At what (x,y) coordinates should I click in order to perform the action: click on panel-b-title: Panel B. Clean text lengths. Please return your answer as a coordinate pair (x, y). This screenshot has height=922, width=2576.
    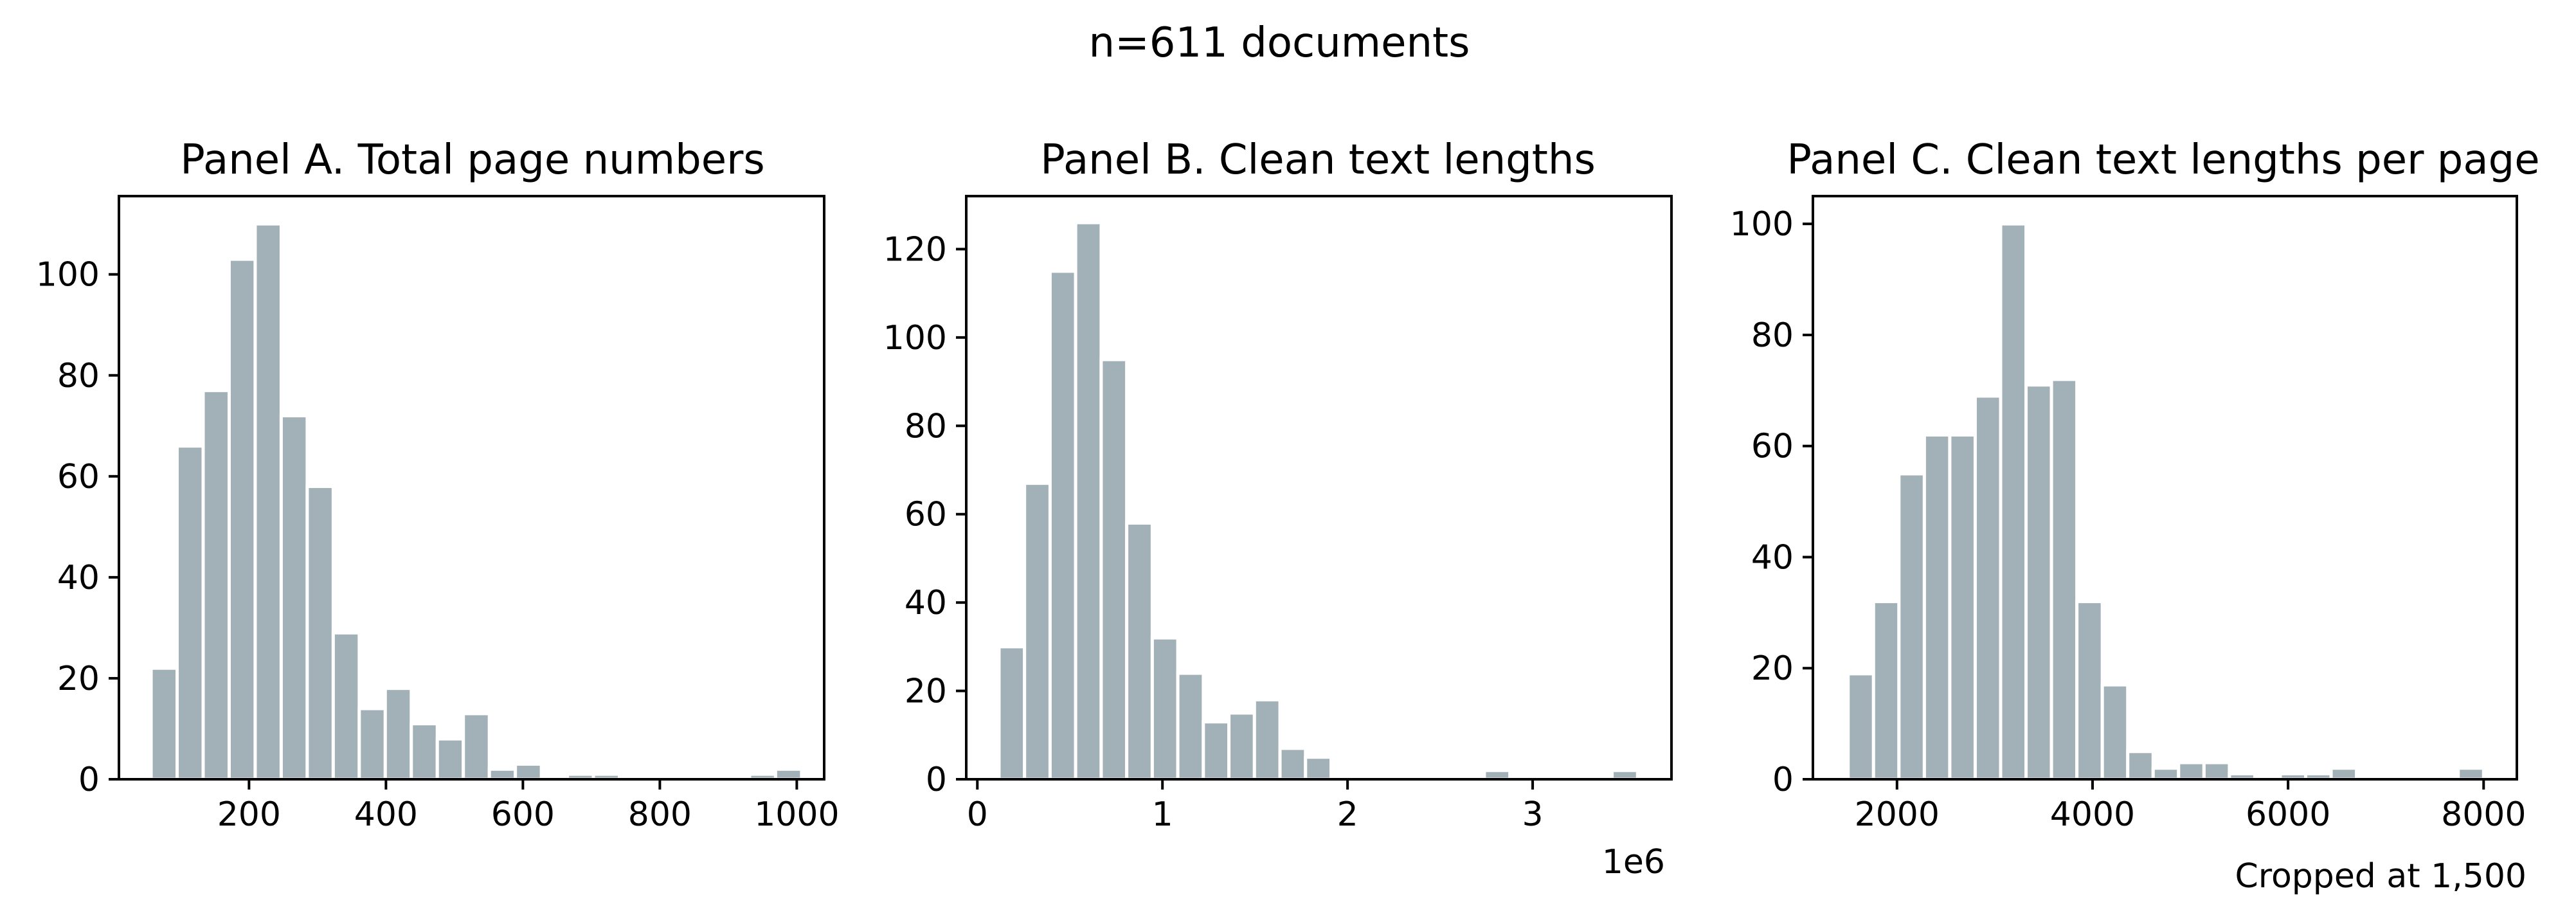
    Looking at the image, I should click on (1318, 160).